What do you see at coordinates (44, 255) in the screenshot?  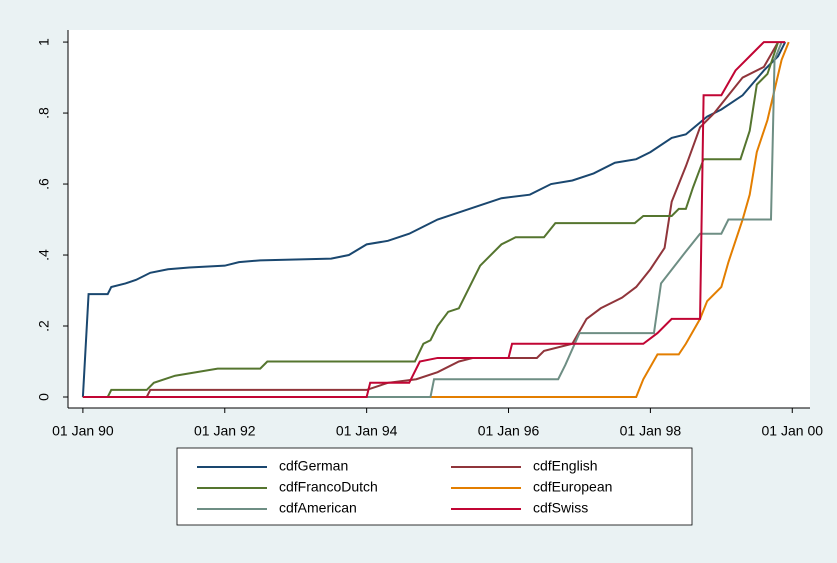 I see `y-tick-label: .4` at bounding box center [44, 255].